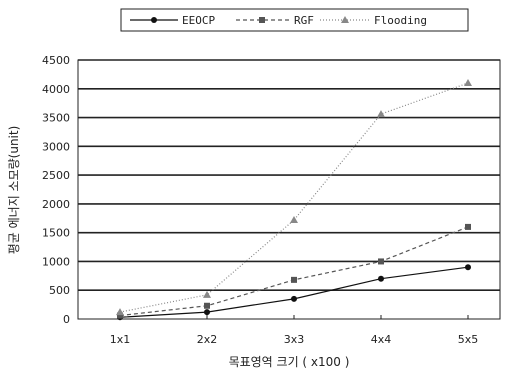 The image size is (511, 374). I want to click on legend-marker-flooding, so click(345, 19).